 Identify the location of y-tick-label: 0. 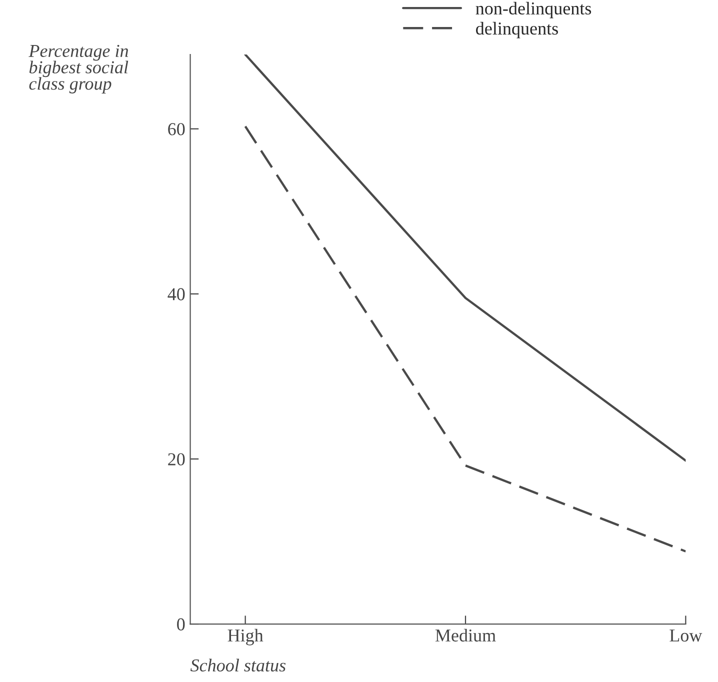
(181, 624).